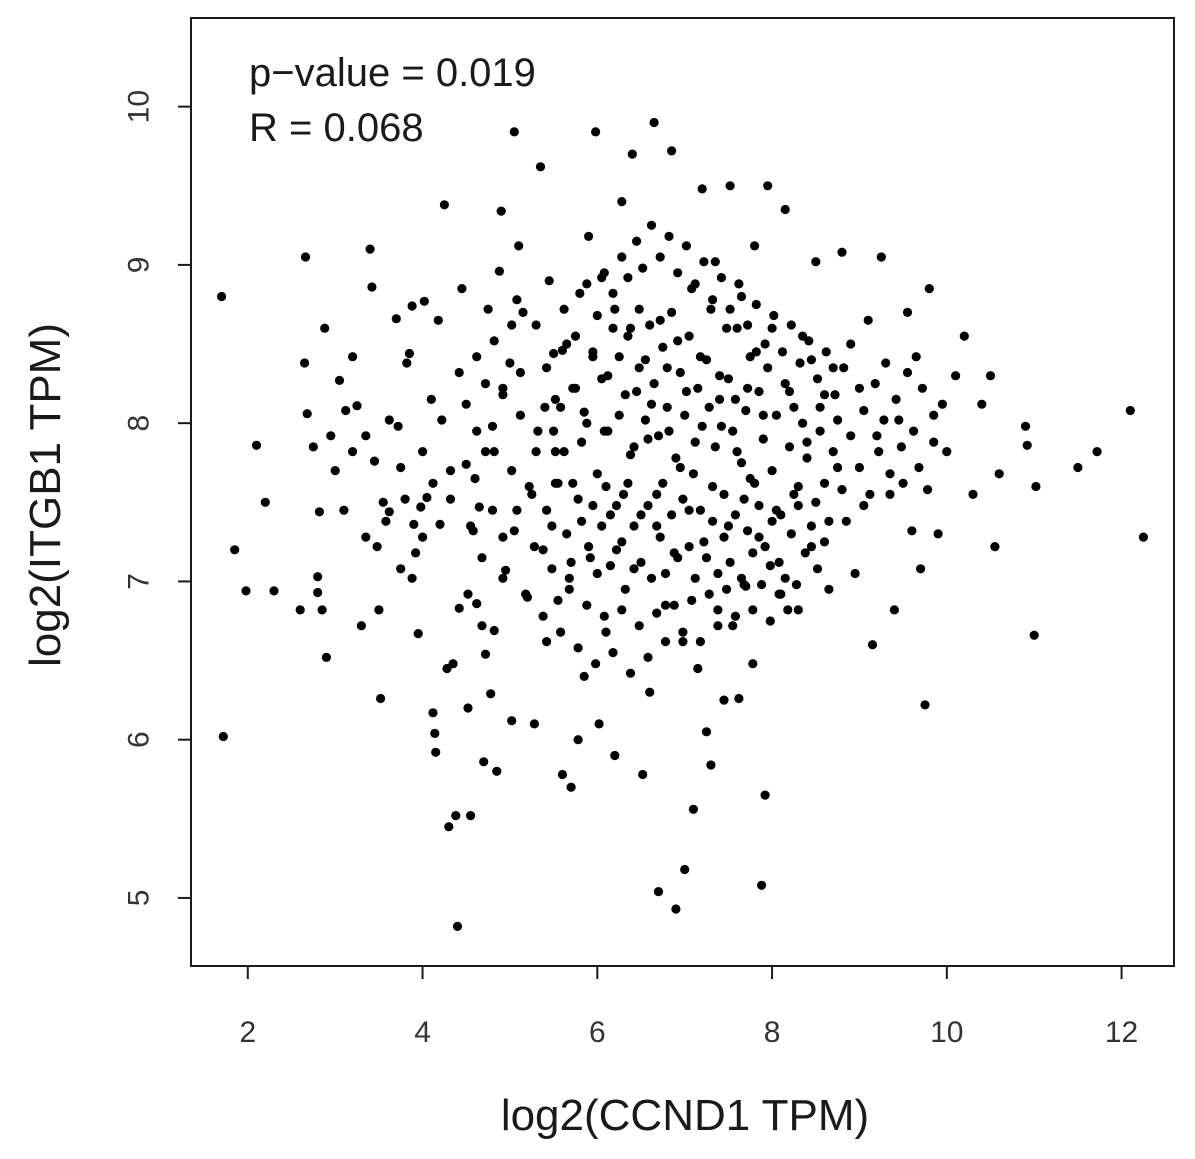  What do you see at coordinates (247, 1032) in the screenshot?
I see `x-tick-label: 2` at bounding box center [247, 1032].